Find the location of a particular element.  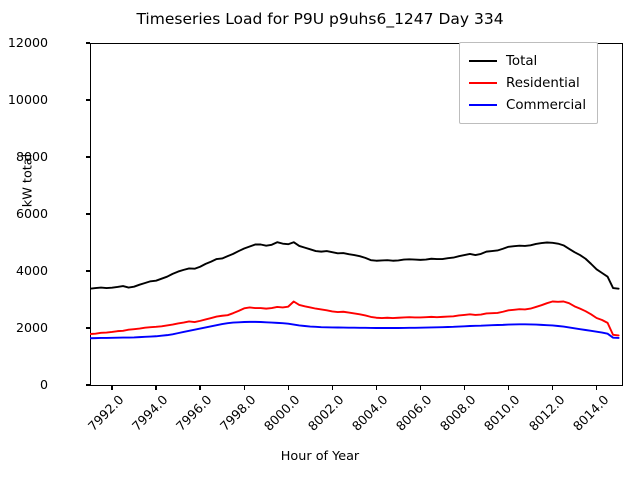

series-line-residential is located at coordinates (355, 318).